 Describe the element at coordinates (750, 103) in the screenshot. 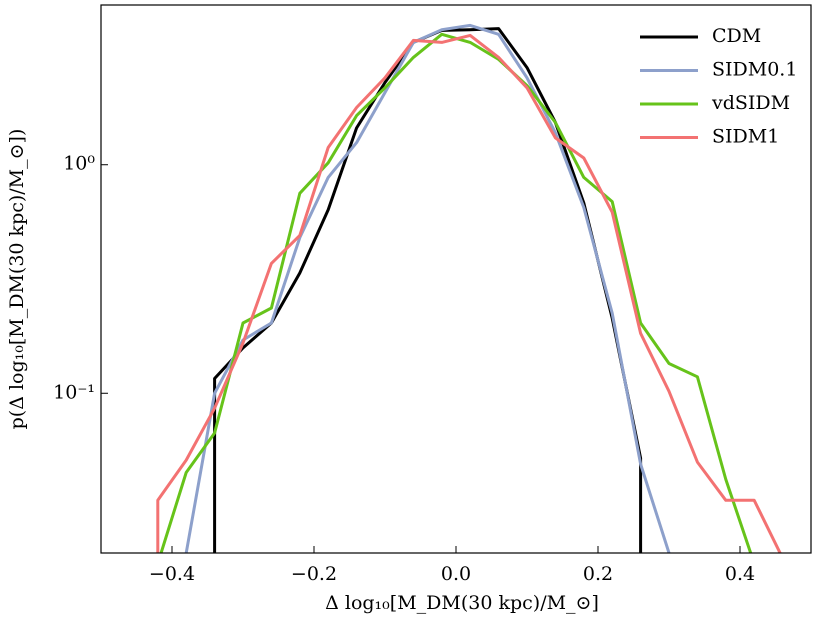

I see `legend-label: vdSIDM` at that location.